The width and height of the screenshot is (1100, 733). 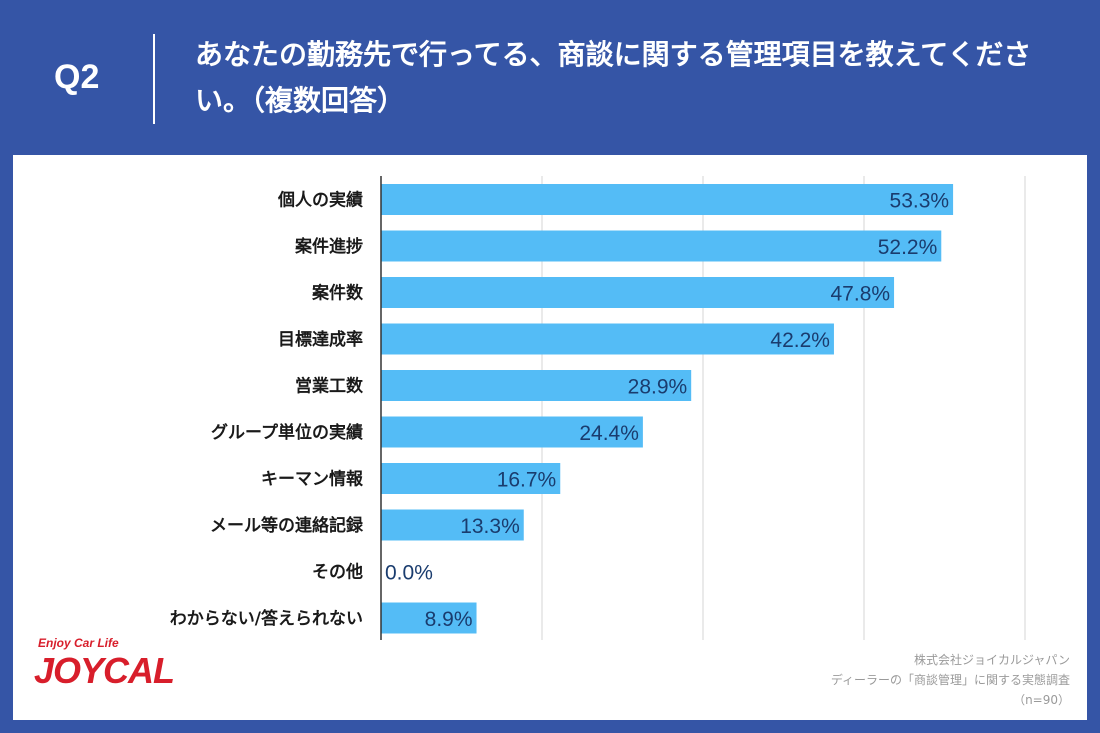 I want to click on value-label: 28.9%, so click(x=658, y=387).